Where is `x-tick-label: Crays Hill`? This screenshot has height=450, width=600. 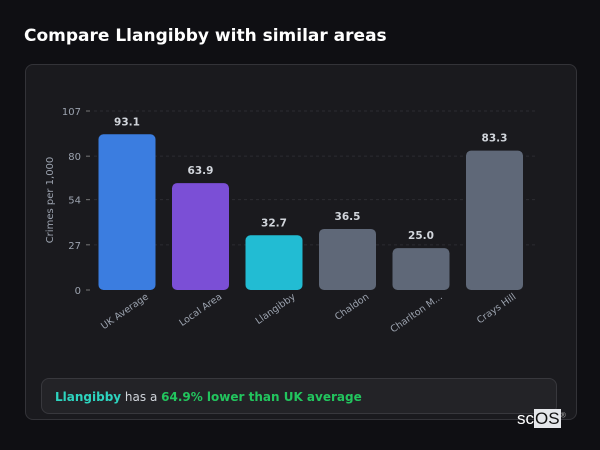 x-tick-label: Crays Hill is located at coordinates (496, 308).